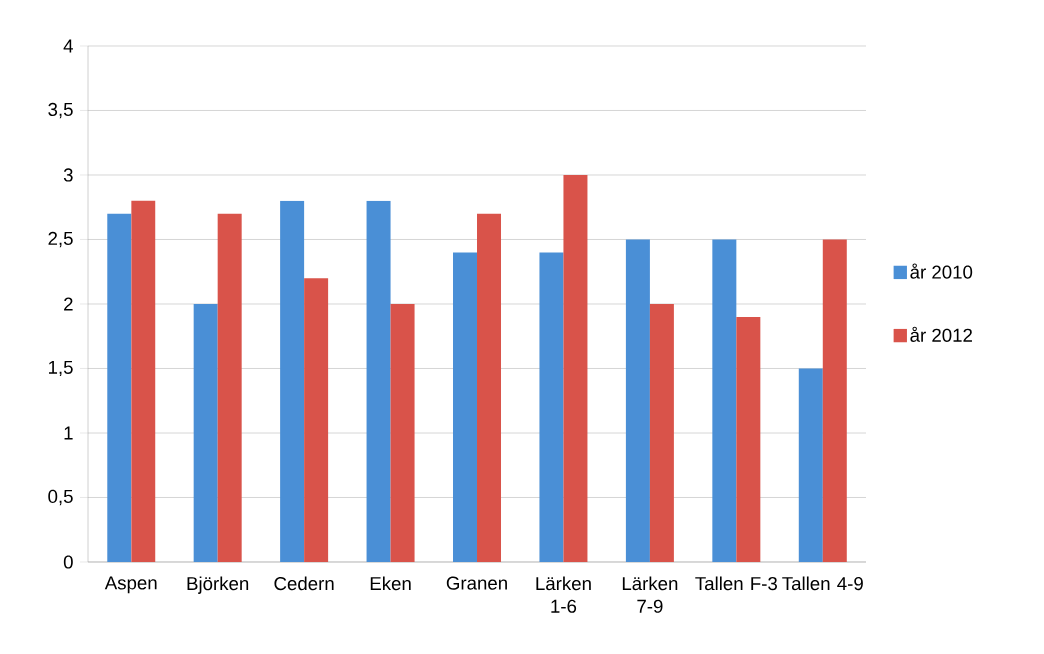 The image size is (1044, 654). What do you see at coordinates (68, 304) in the screenshot?
I see `y-tick-label: 2` at bounding box center [68, 304].